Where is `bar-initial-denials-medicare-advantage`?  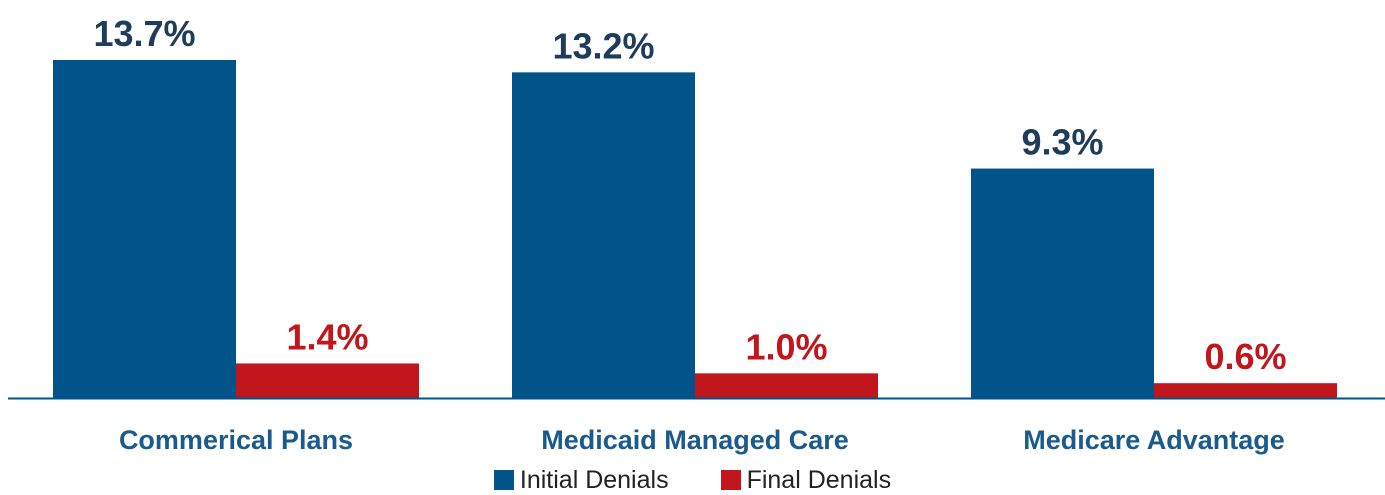 bar-initial-denials-medicare-advantage is located at coordinates (1062, 283).